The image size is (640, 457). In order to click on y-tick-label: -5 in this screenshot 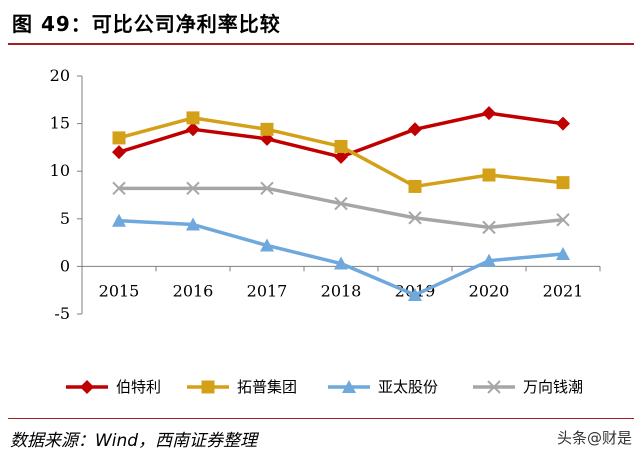, I will do `click(62, 313)`.